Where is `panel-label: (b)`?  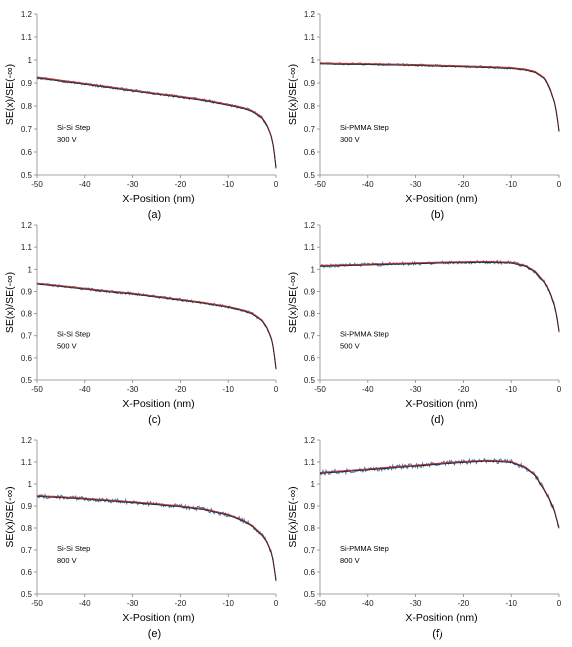 panel-label: (b) is located at coordinates (437, 215).